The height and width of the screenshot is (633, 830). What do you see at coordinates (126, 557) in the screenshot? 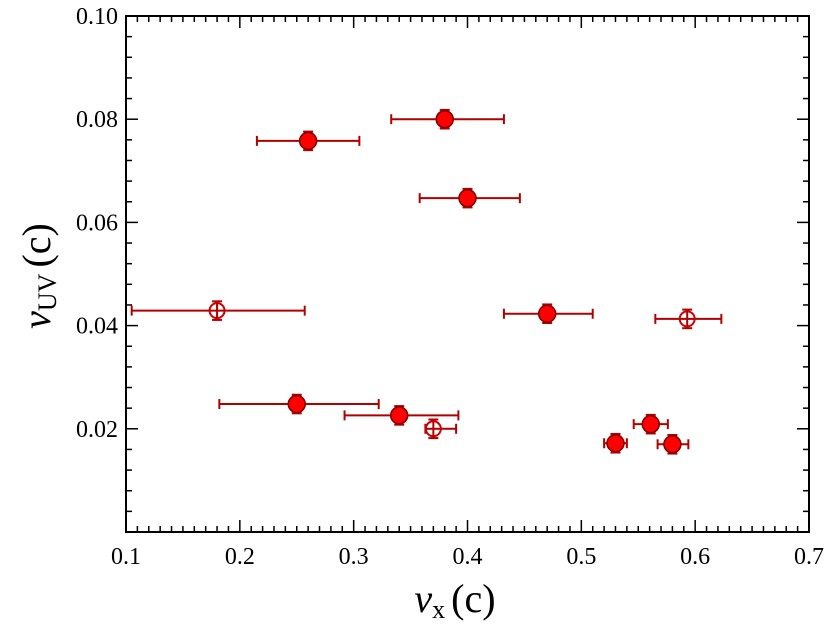
I see `x-tick-label: 0.1` at bounding box center [126, 557].